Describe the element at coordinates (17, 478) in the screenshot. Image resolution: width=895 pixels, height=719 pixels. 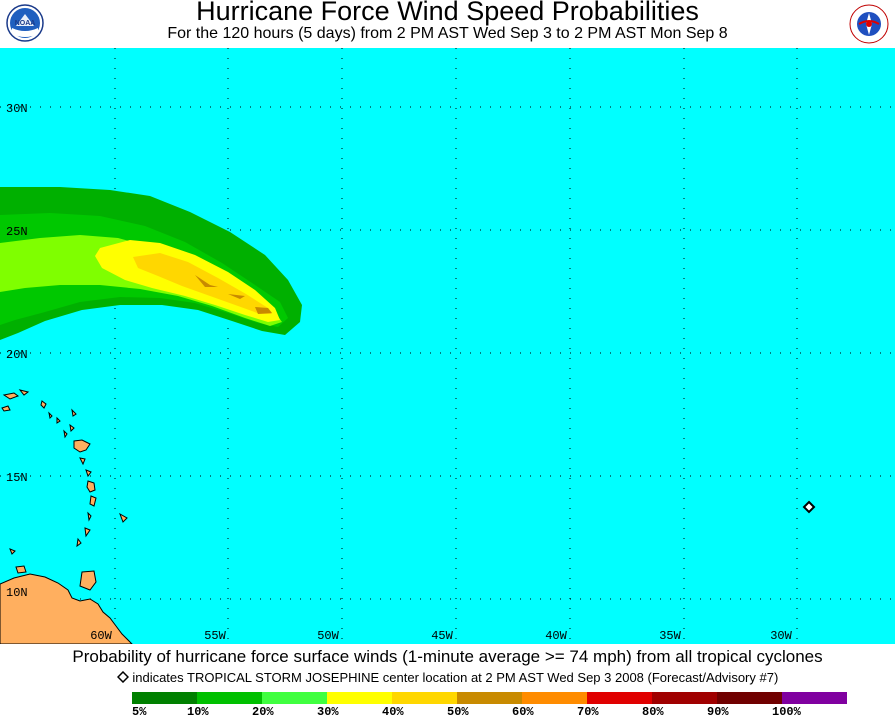
I see `lat-label: 15N` at that location.